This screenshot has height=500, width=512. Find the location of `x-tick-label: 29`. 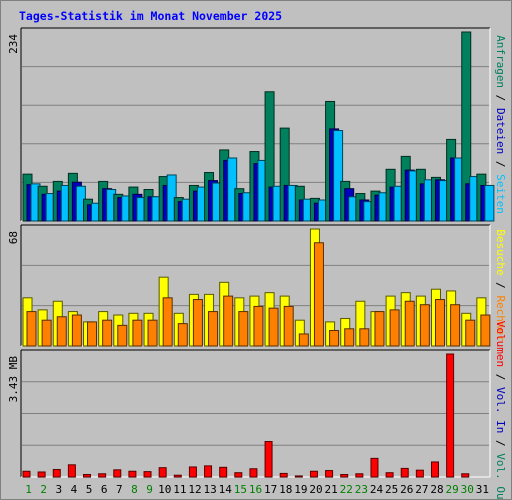

x-tick-label: 29 is located at coordinates (452, 489).